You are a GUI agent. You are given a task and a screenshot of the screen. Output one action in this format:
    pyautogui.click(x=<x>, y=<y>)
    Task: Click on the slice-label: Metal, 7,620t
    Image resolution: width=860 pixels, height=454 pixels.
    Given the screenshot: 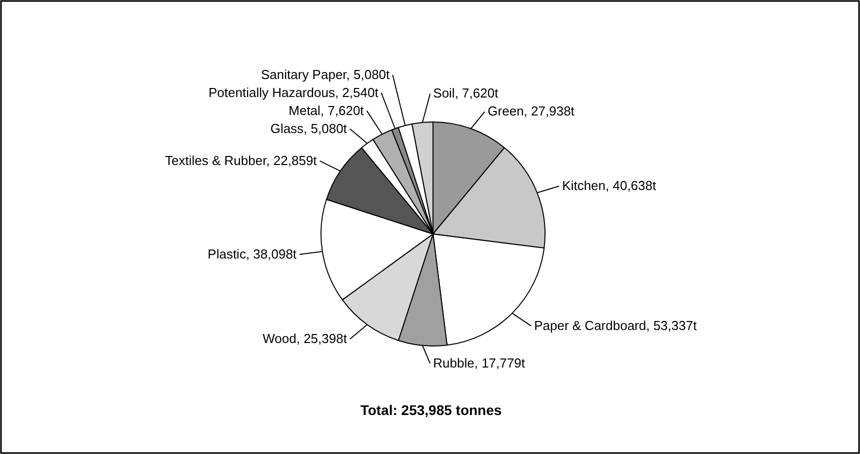 What is the action you would take?
    pyautogui.click(x=326, y=110)
    